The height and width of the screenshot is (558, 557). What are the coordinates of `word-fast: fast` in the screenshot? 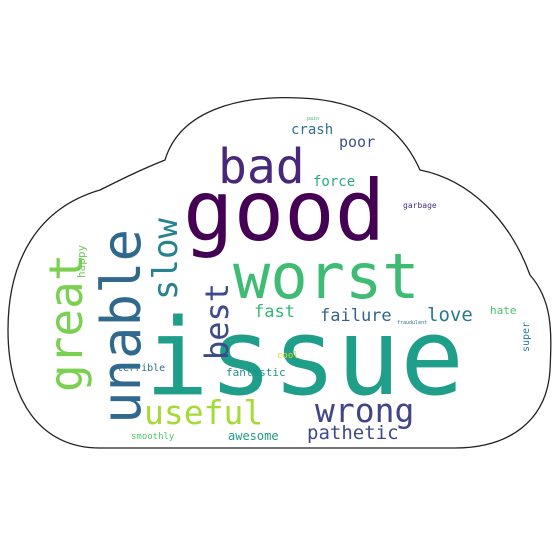 It's located at (274, 312).